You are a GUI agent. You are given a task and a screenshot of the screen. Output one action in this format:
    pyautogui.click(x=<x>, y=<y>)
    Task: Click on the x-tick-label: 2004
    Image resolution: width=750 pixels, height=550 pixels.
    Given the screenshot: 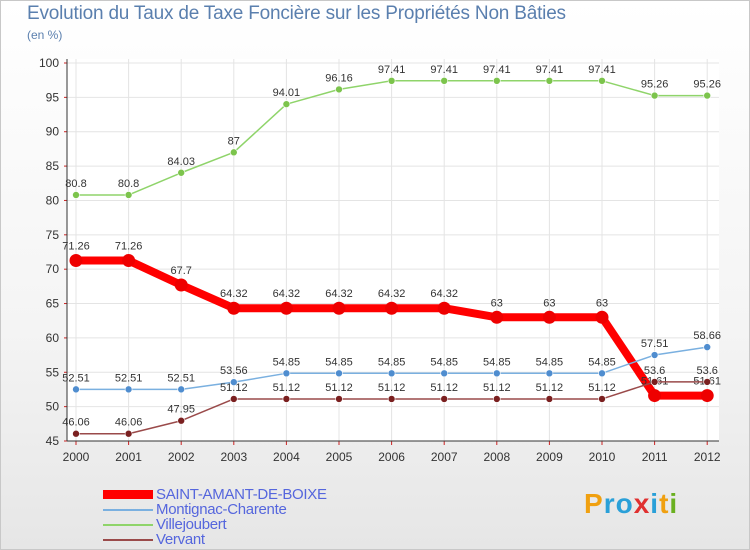 What is the action you would take?
    pyautogui.click(x=286, y=457)
    